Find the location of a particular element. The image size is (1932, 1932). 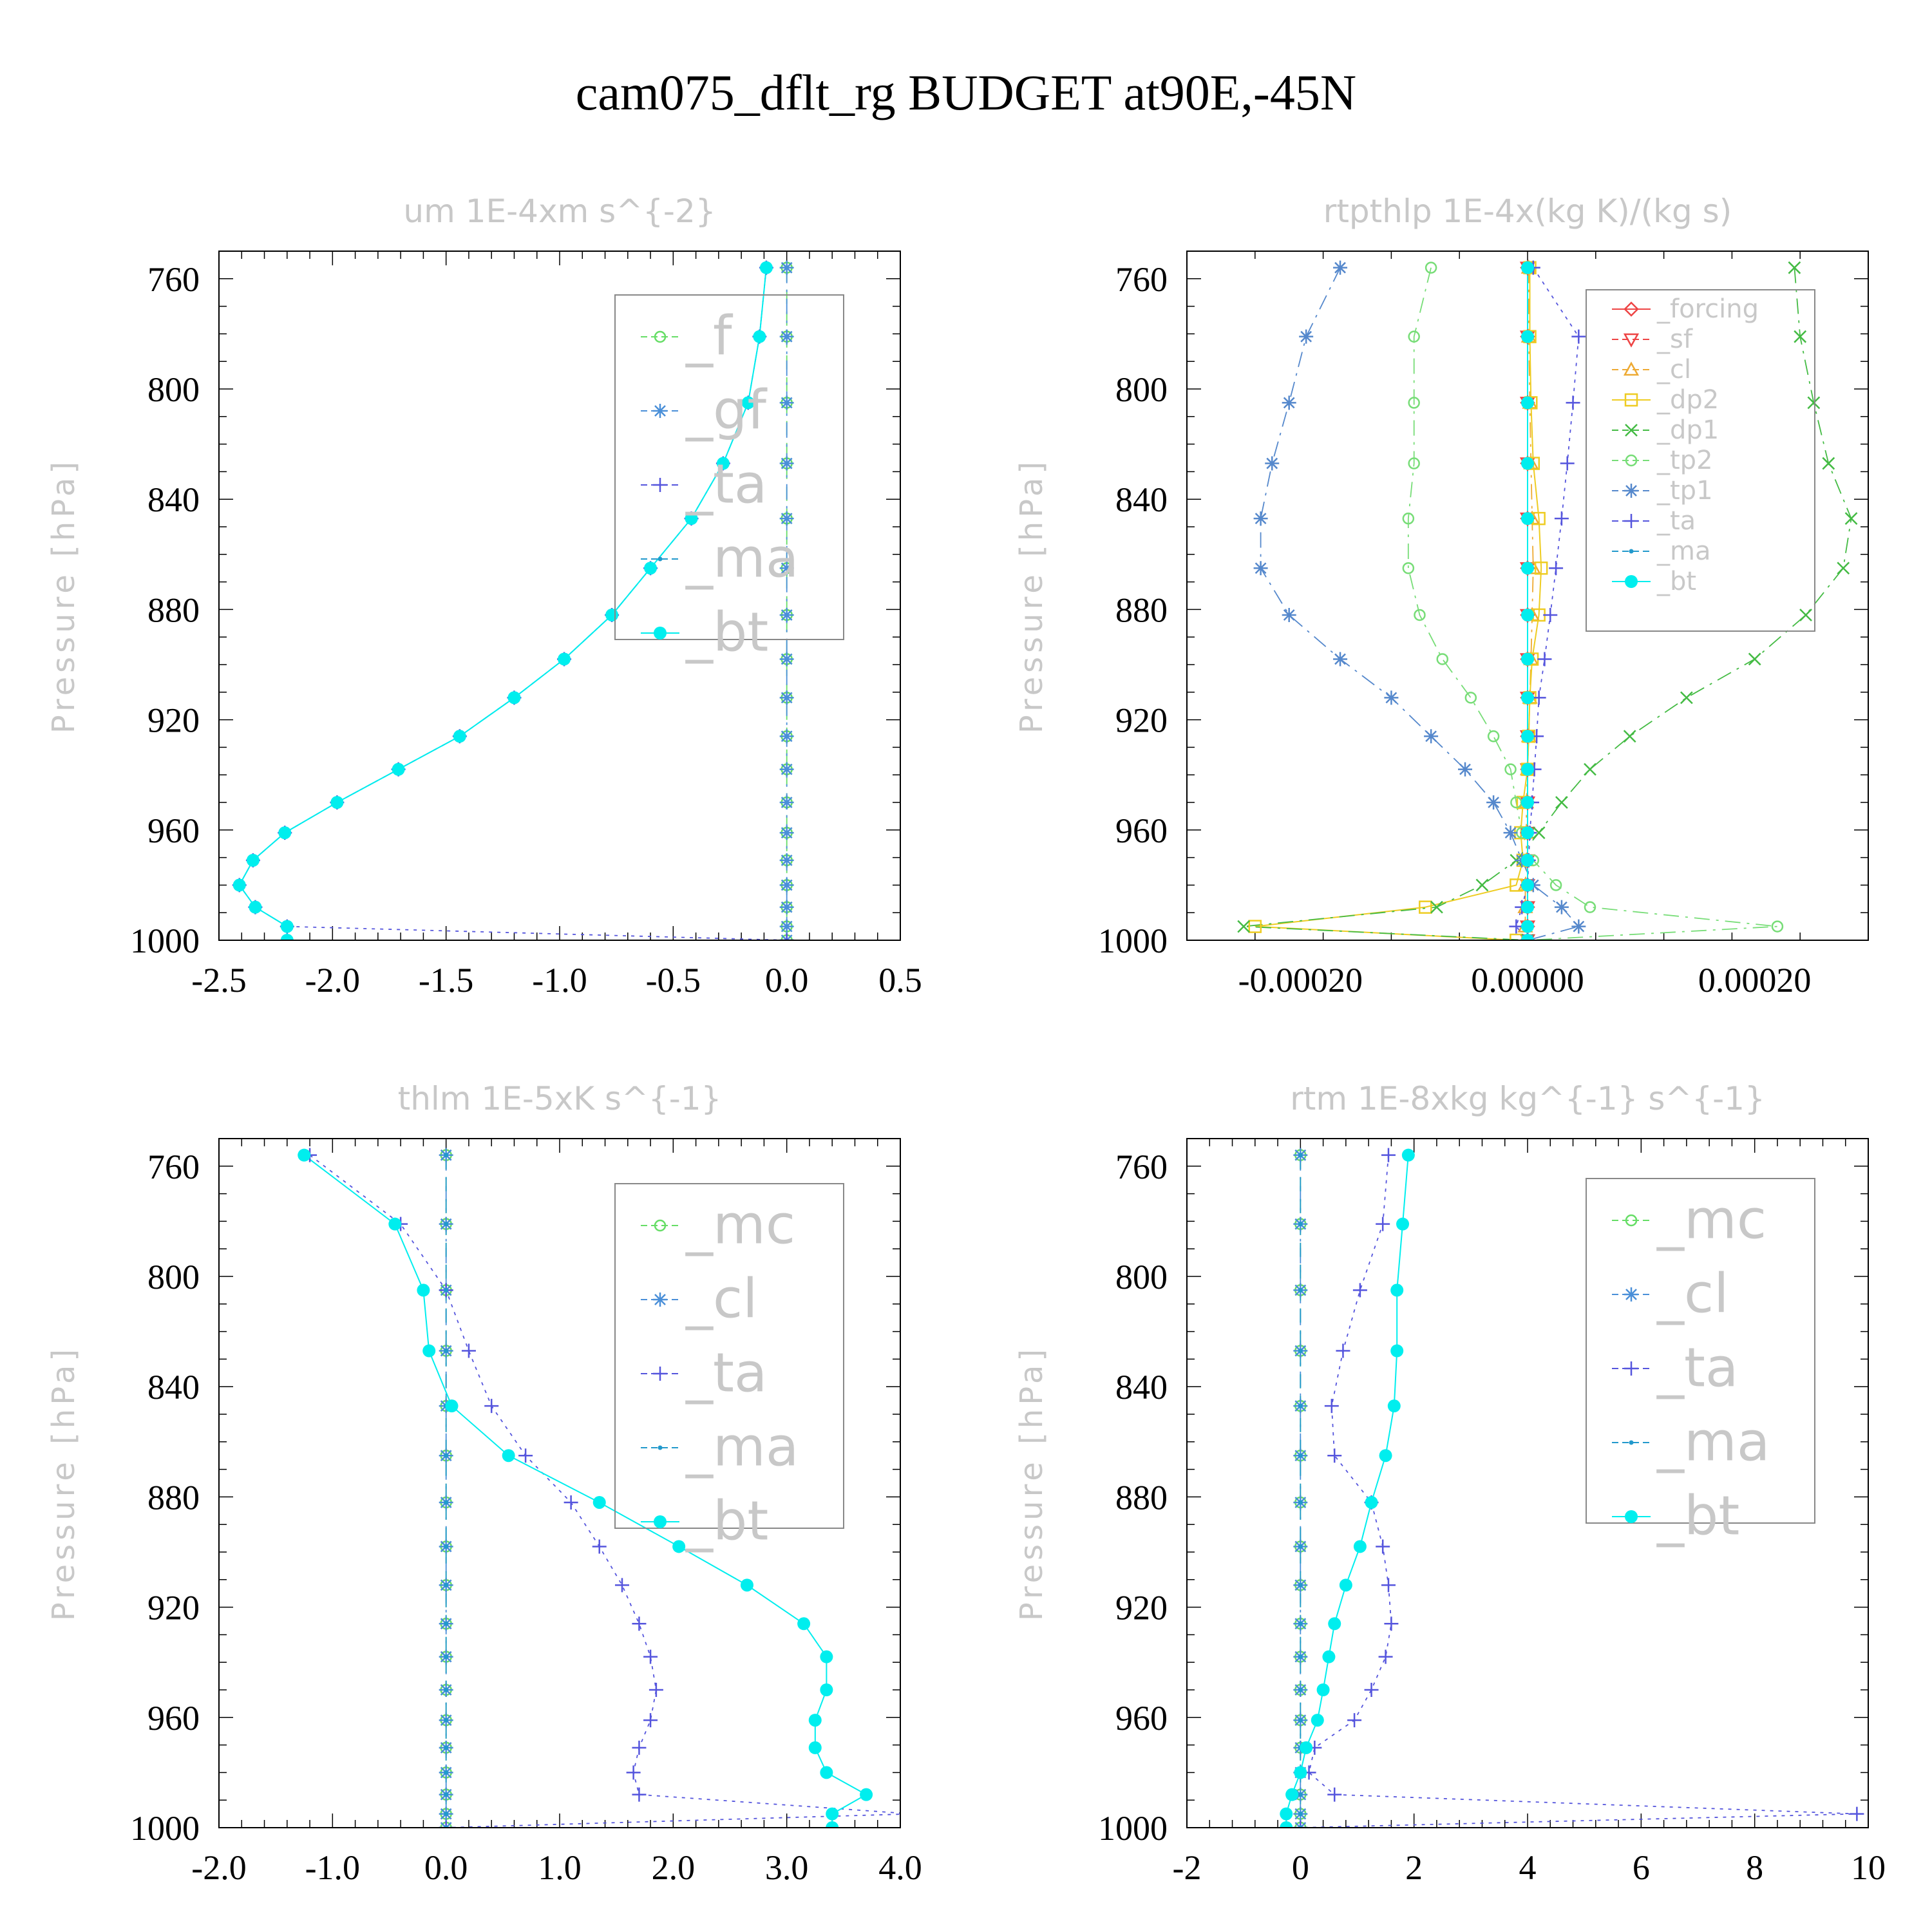

x-tick-label: 10 is located at coordinates (1869, 1867).